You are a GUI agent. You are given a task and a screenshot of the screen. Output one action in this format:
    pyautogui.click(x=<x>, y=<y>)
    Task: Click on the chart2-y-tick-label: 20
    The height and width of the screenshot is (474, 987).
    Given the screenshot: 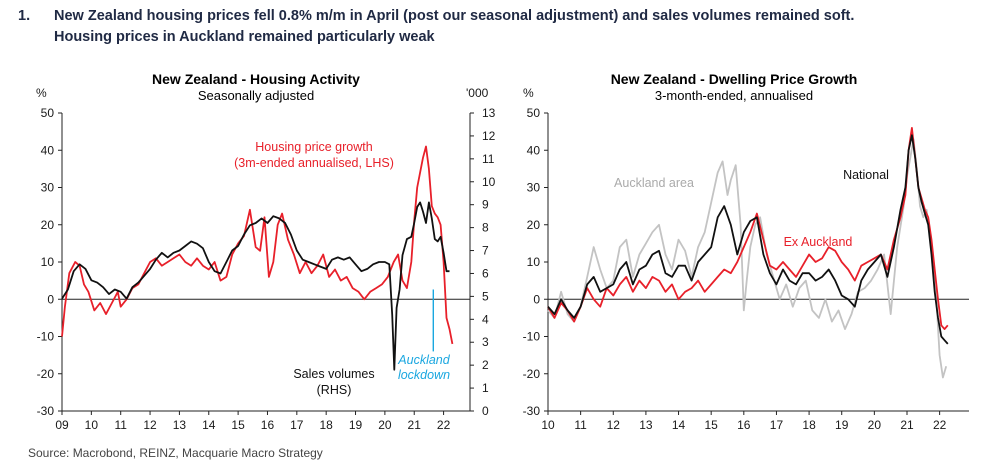 What is the action you would take?
    pyautogui.click(x=534, y=225)
    